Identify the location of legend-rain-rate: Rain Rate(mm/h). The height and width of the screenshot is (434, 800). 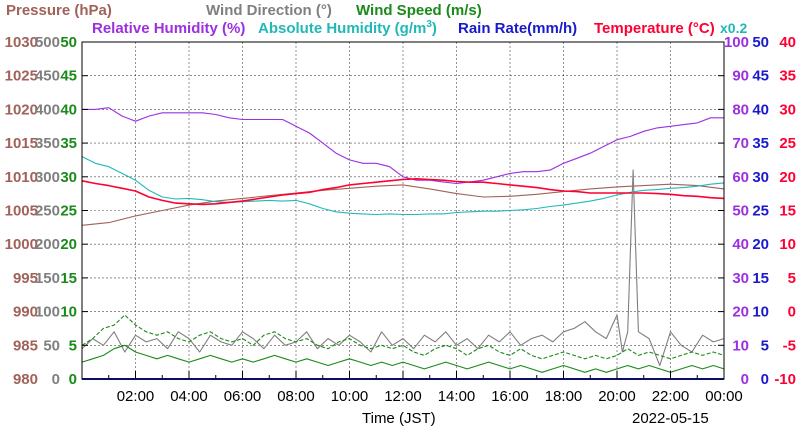
(518, 28).